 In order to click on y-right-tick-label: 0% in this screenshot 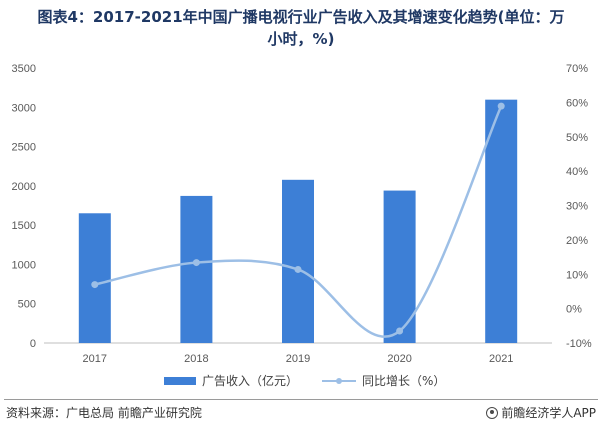, I will do `click(574, 310)`.